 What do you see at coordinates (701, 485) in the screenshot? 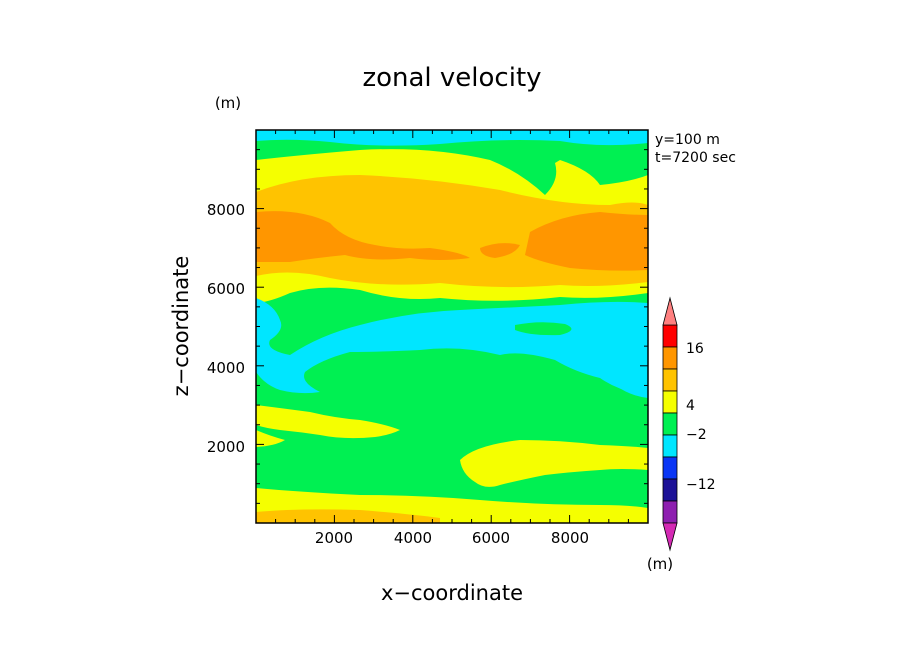
I see `colorbar-tick-label-minus12: −12` at bounding box center [701, 485].